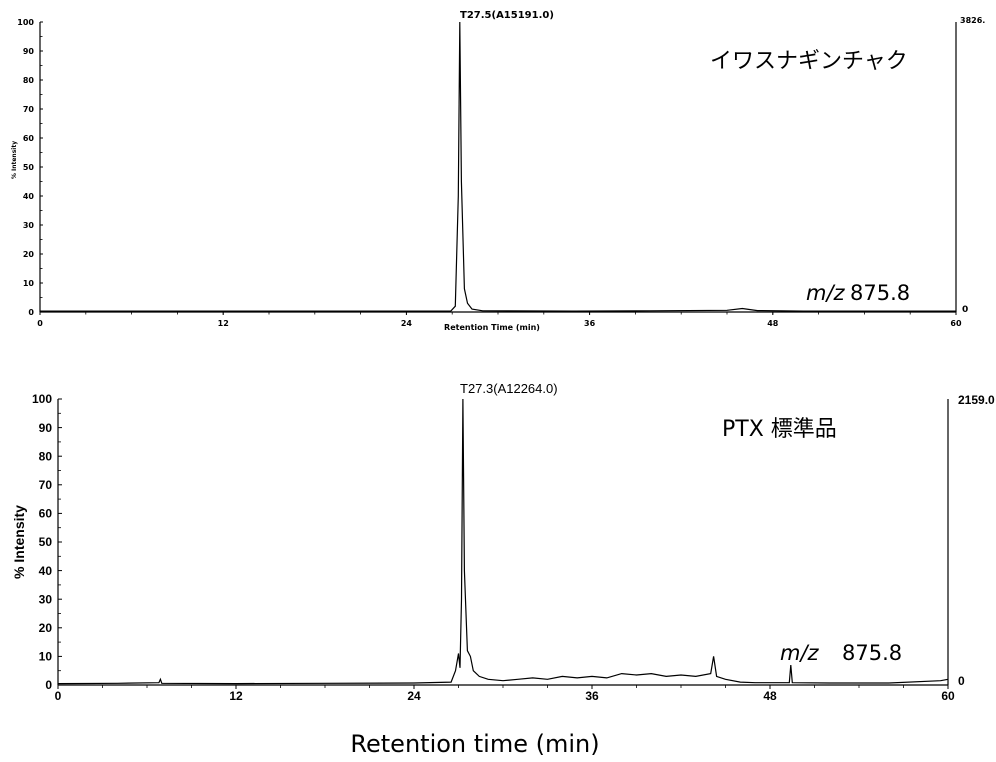 The height and width of the screenshot is (762, 996). Describe the element at coordinates (46, 571) in the screenshot. I see `bottom-y-tick-label: 40` at that location.